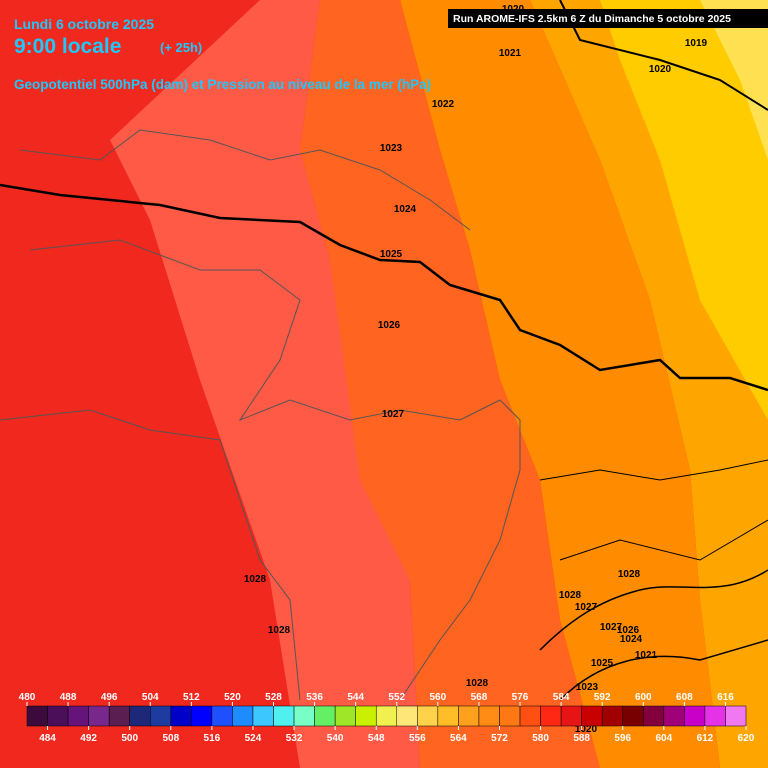  What do you see at coordinates (129, 738) in the screenshot?
I see `colorbar-label: 500` at bounding box center [129, 738].